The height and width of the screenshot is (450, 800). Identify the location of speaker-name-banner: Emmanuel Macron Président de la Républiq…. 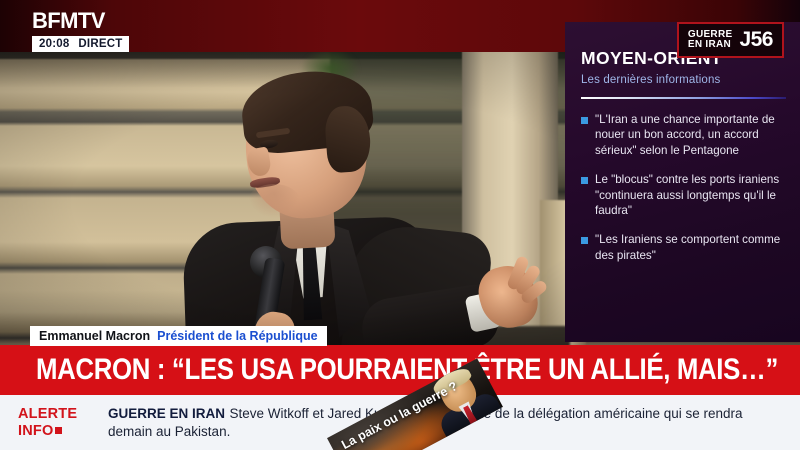
(178, 336).